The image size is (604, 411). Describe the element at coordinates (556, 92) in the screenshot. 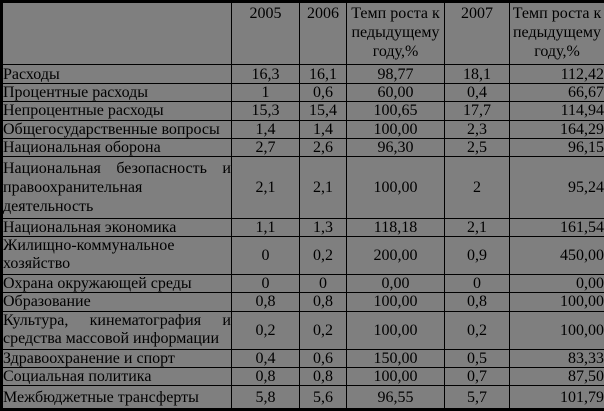

I see `cell-value: 66,67` at that location.